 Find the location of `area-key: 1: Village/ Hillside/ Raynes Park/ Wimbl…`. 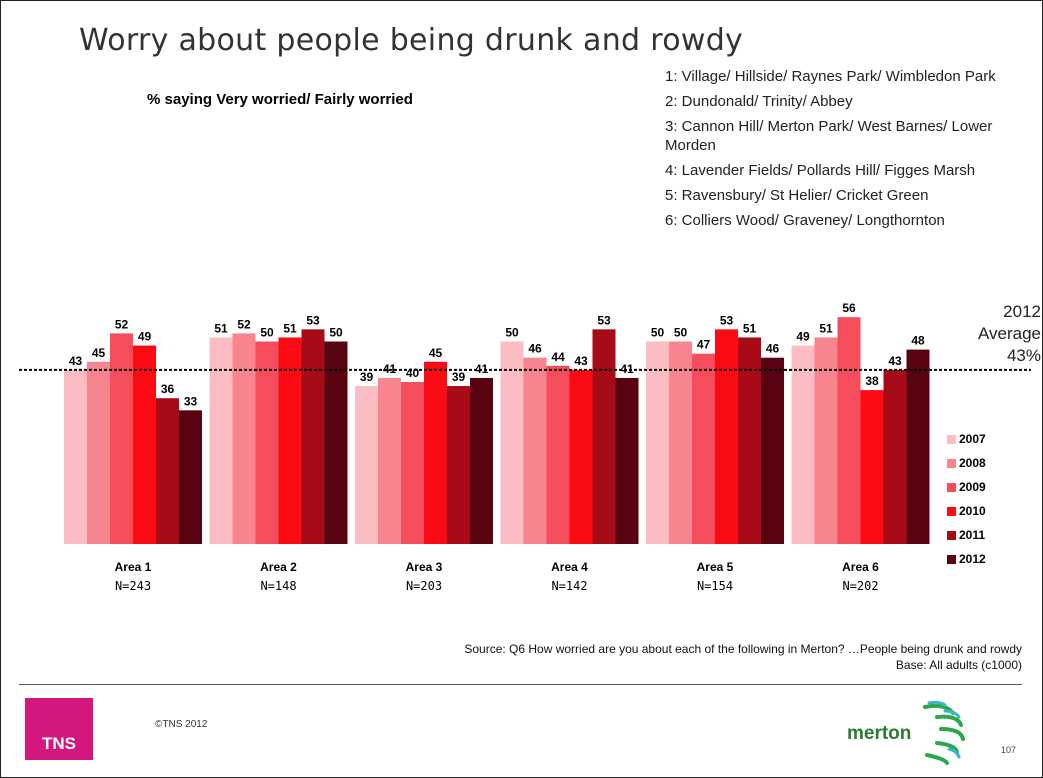

area-key: 1: Village/ Hillside/ Raynes Park/ Wimbl… is located at coordinates (850, 151).